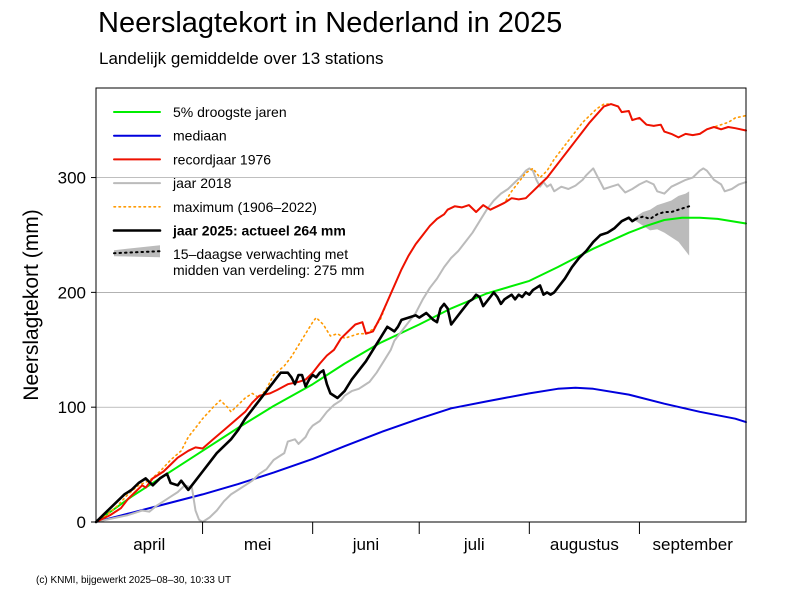 The image size is (792, 612). What do you see at coordinates (31, 304) in the screenshot?
I see `y-axis-label: Neerslagtekort (mm)` at bounding box center [31, 304].